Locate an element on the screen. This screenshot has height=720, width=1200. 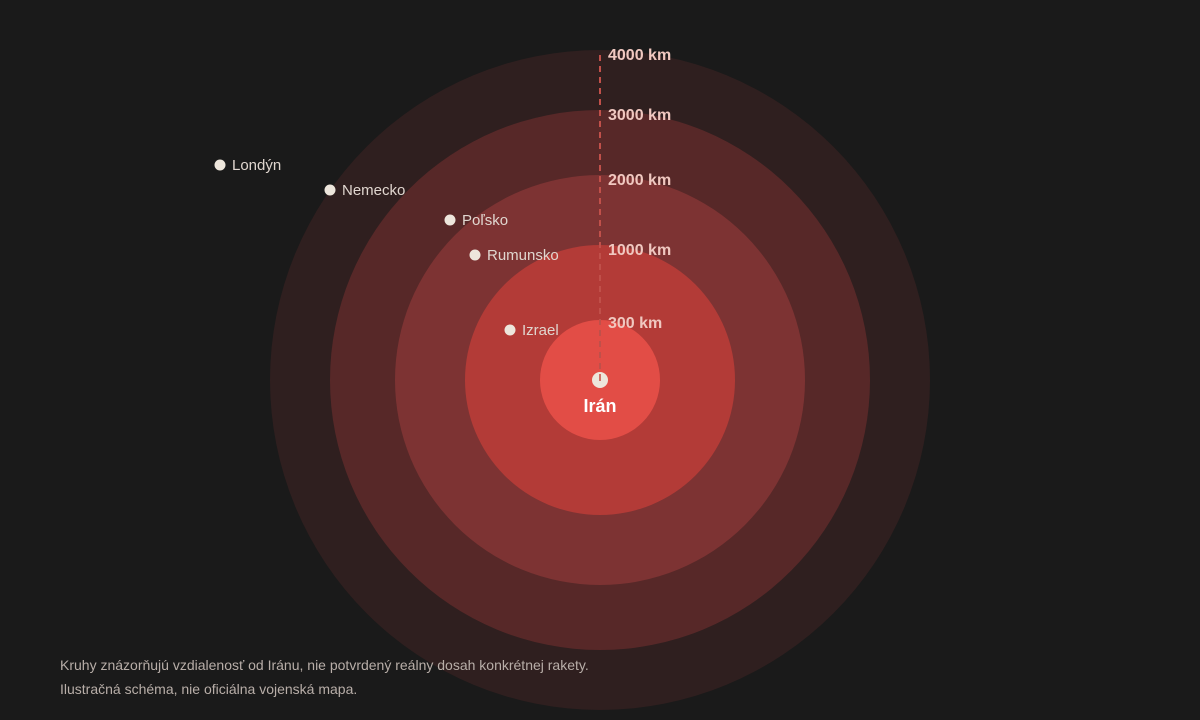
place-rumunsko: Rumunsko is located at coordinates (514, 255).